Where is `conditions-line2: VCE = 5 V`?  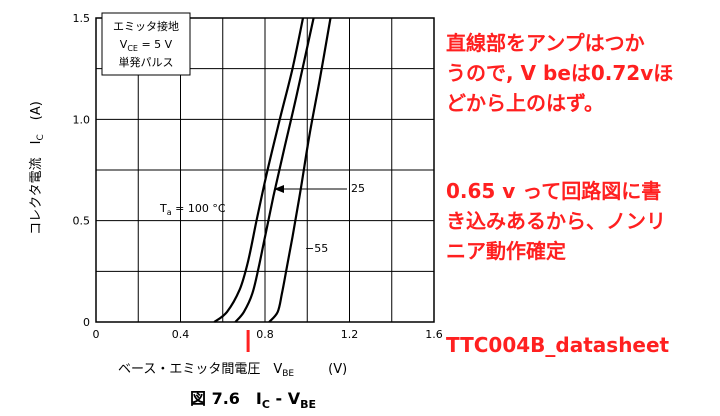
conditions-line2: VCE = 5 V is located at coordinates (146, 45).